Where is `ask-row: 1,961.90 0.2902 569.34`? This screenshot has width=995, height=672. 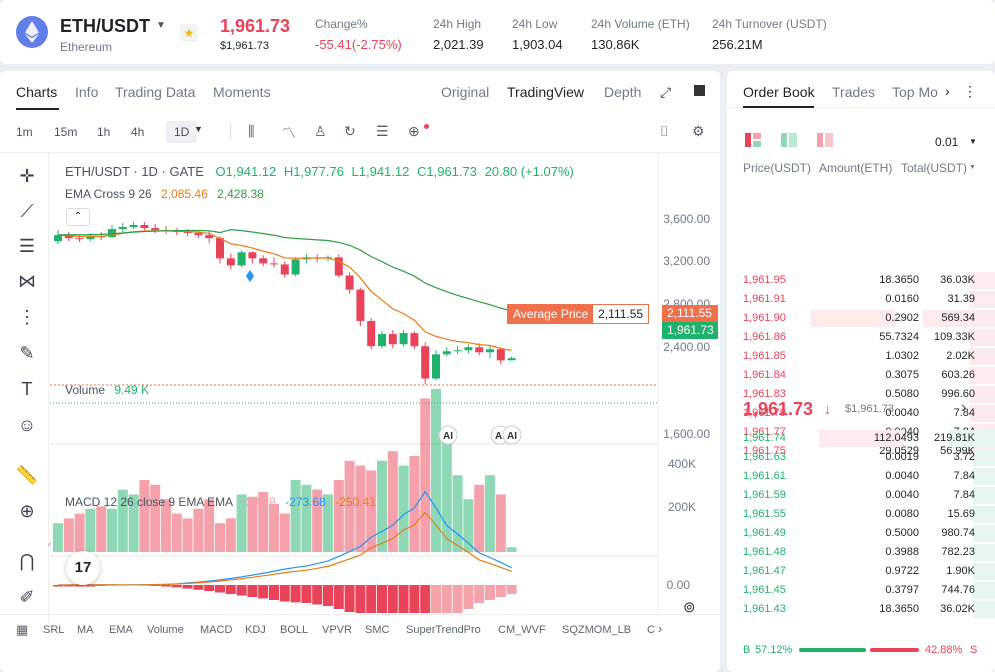 ask-row: 1,961.90 0.2902 569.34 is located at coordinates (861, 318).